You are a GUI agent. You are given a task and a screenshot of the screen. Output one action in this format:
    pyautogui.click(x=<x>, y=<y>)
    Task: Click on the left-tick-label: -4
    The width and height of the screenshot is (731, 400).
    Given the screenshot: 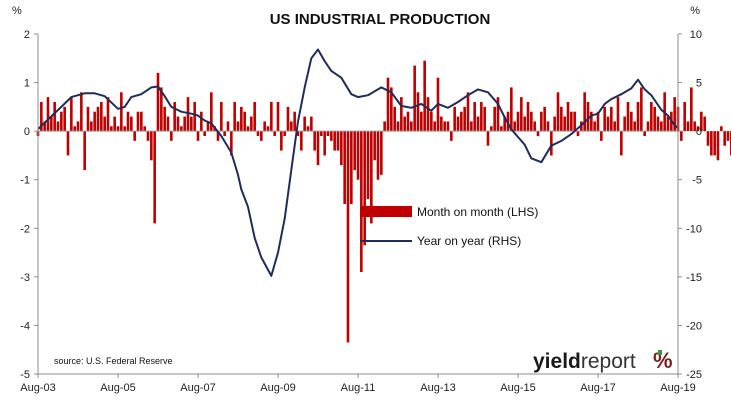 What is the action you would take?
    pyautogui.click(x=25, y=326)
    